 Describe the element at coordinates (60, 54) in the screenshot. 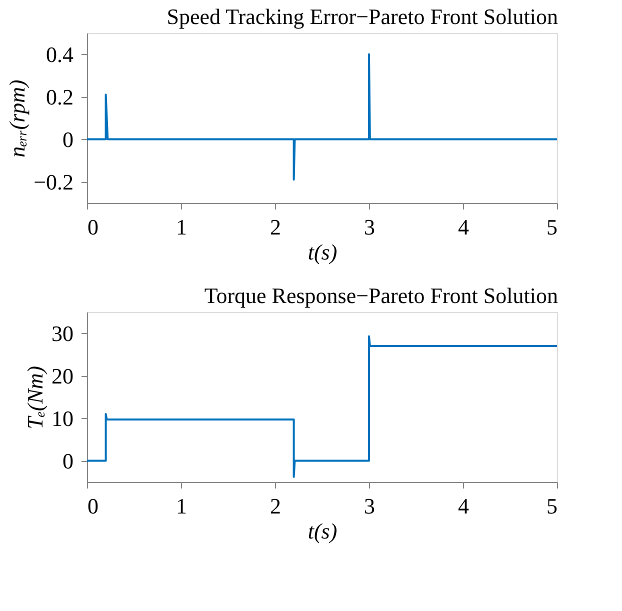

I see `y-tick-label: 0.4` at that location.